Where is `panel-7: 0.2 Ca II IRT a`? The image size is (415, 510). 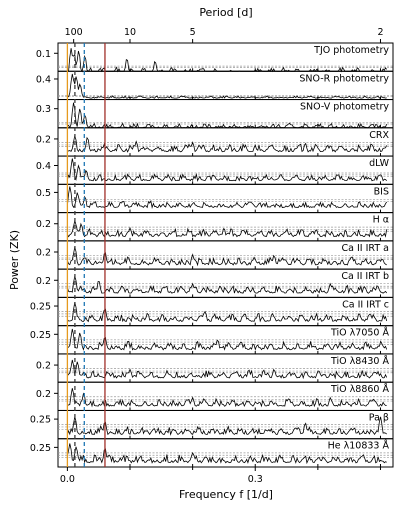
panel-7: 0.2 Ca II IRT a is located at coordinates (215, 255).